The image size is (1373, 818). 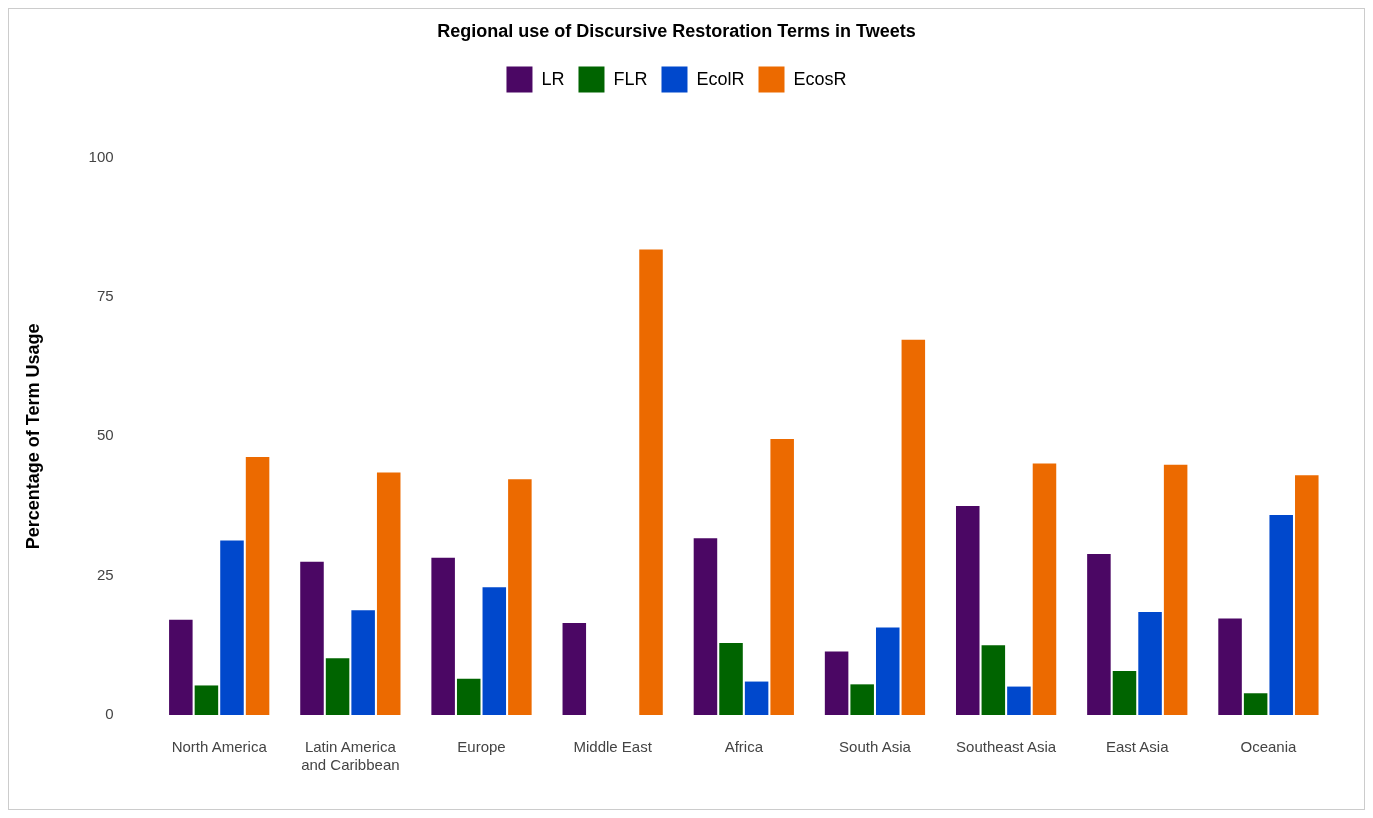 What do you see at coordinates (676, 30) in the screenshot?
I see `chart-title: Regional use of Discursive Restoration Terms in Tweets` at bounding box center [676, 30].